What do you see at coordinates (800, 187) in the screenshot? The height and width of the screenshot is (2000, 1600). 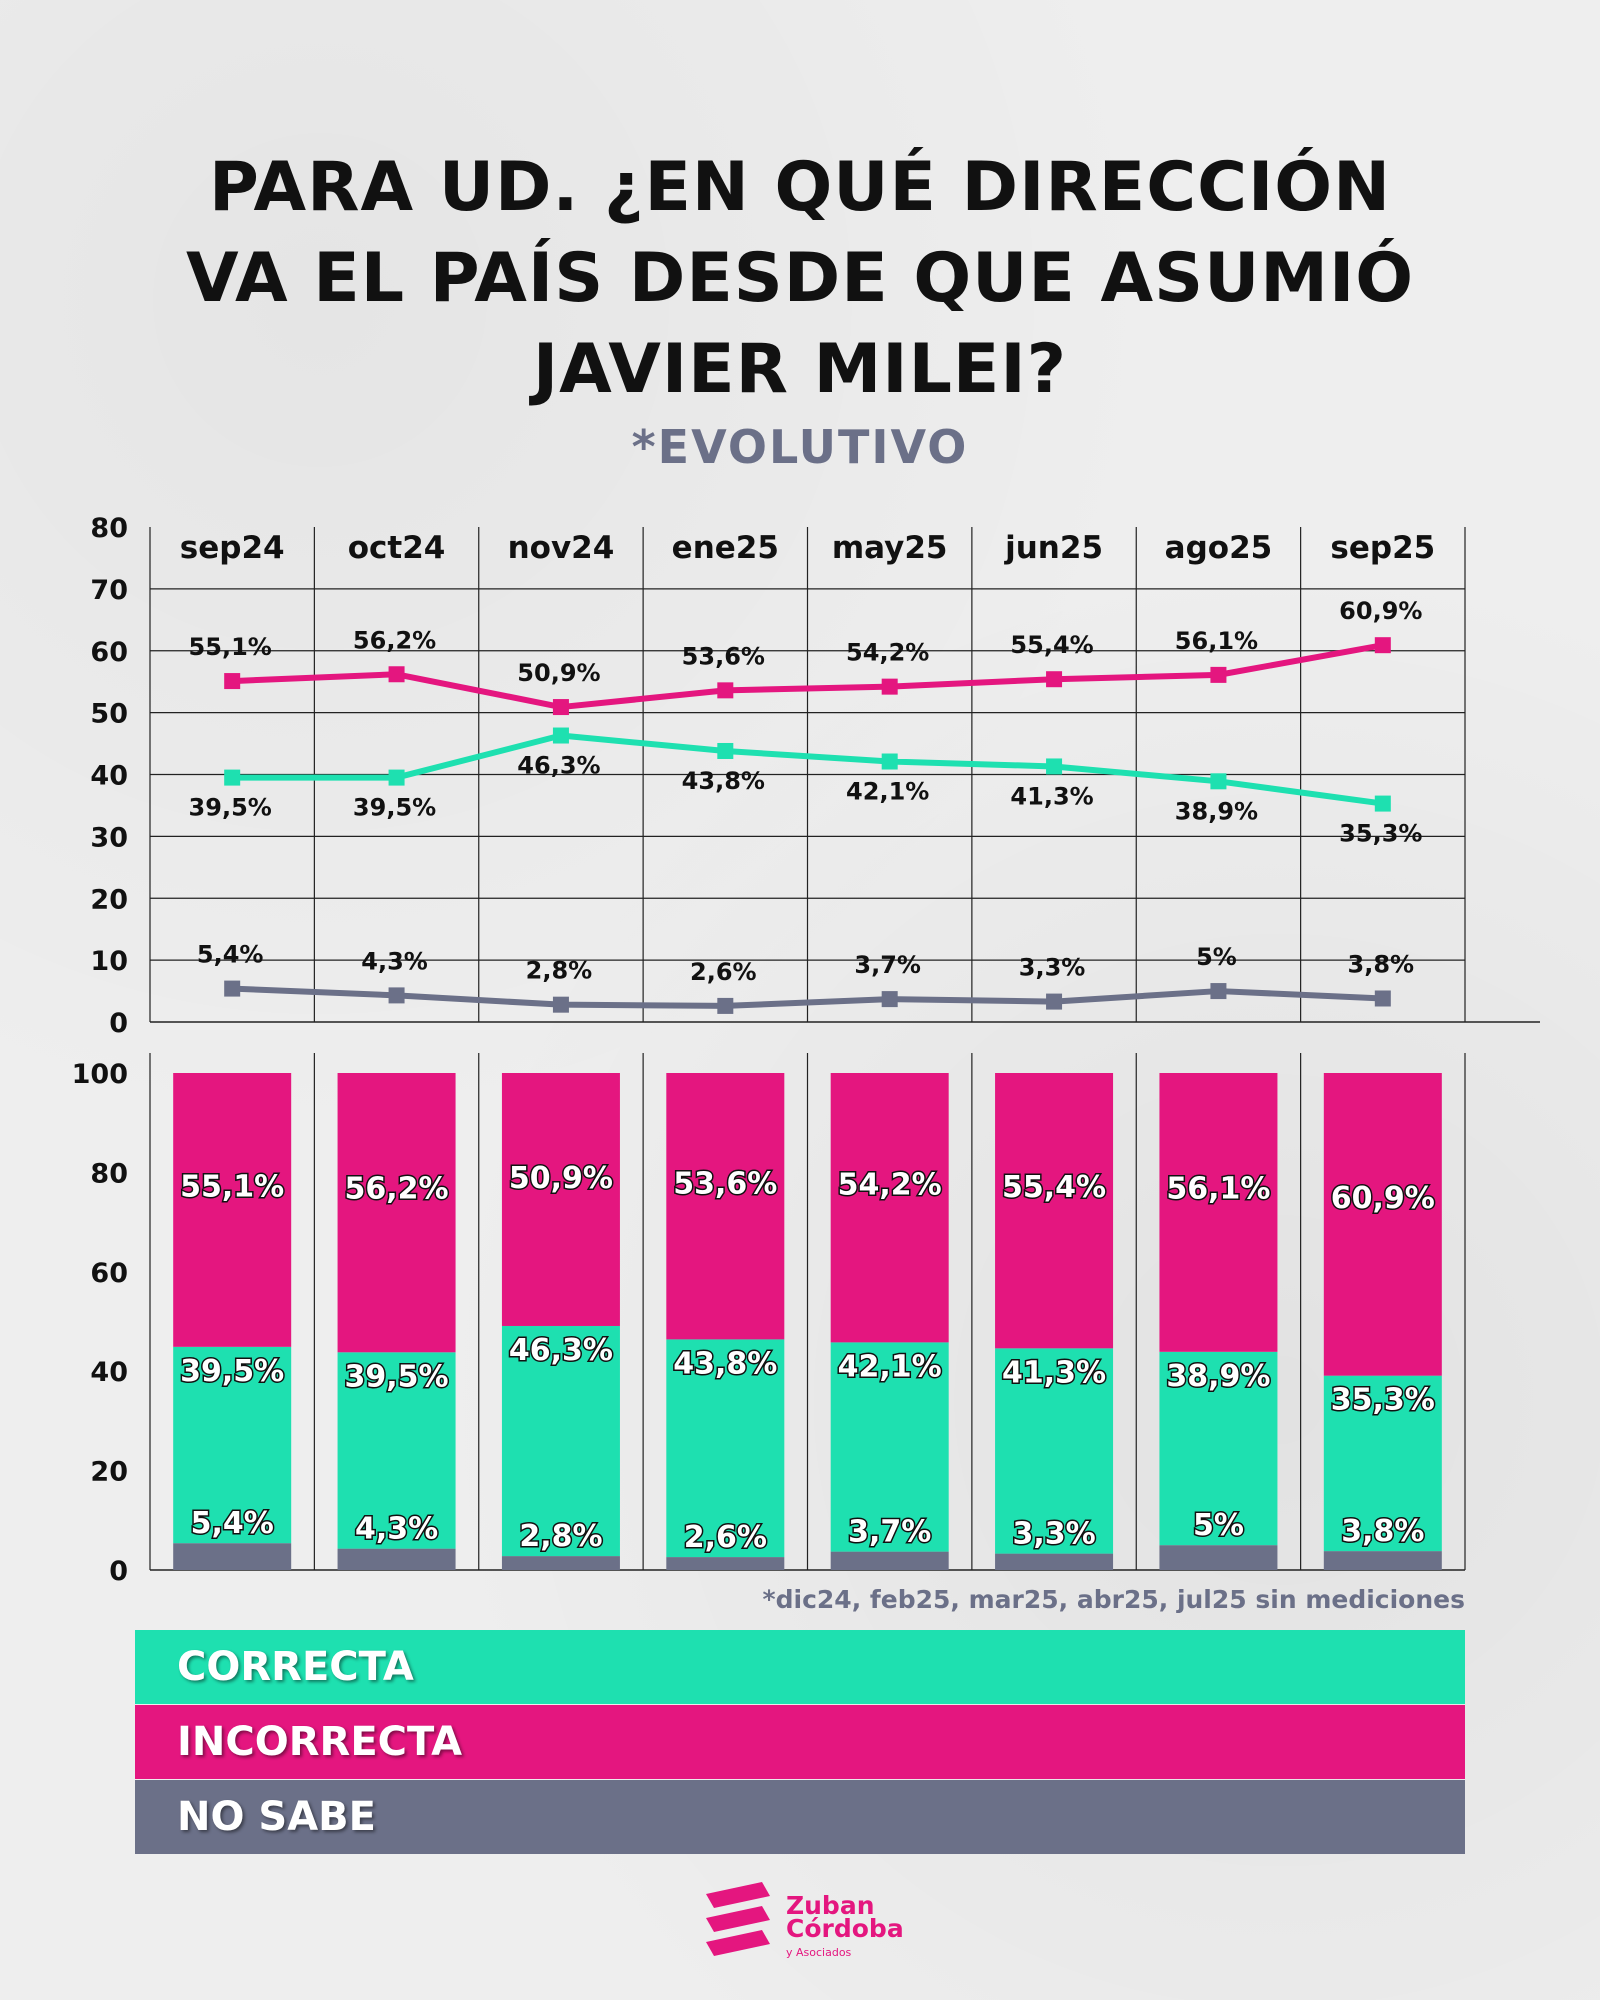 I see `title-line-1: PARA UD. ¿EN QUÉ DIRECCIÓN` at bounding box center [800, 187].